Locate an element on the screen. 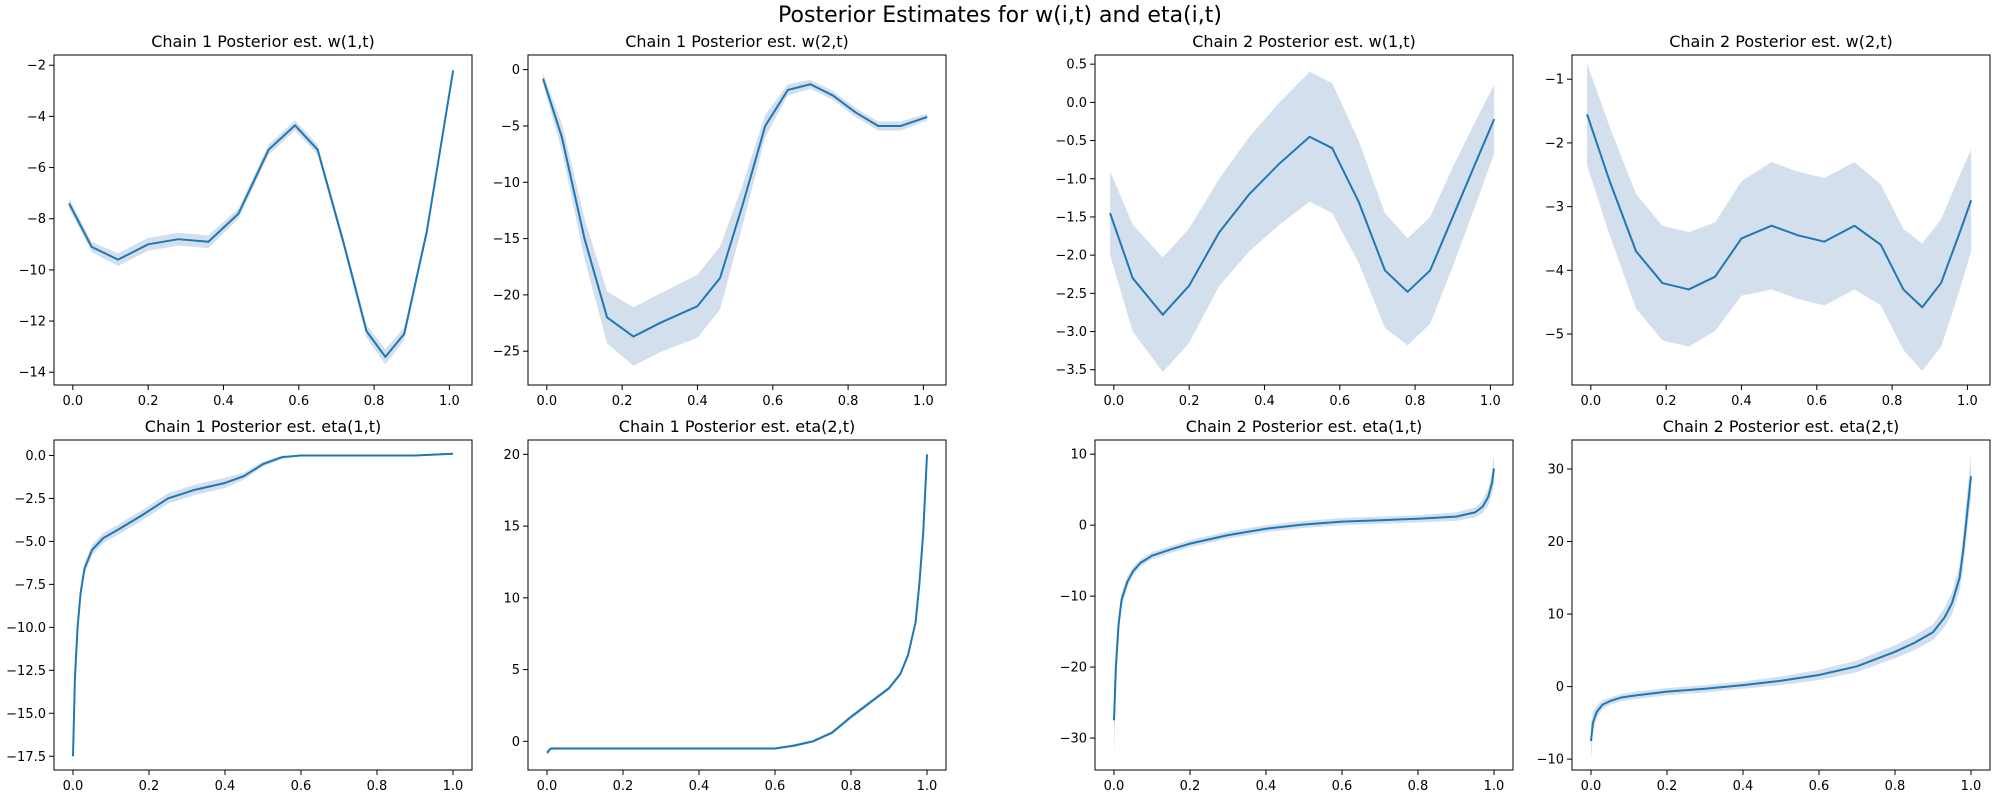 The height and width of the screenshot is (800, 2000). subplot-title: Chain 2 Posterior est. eta(2,t) is located at coordinates (1781, 426).